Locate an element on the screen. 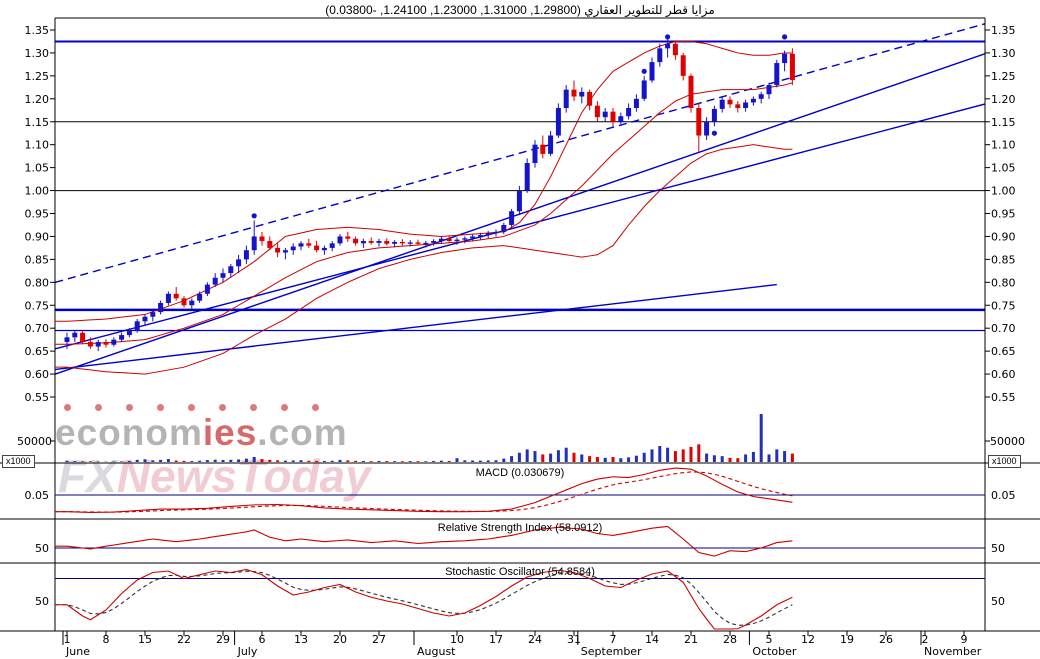  volume-unit-label-right: x1000 is located at coordinates (1004, 461).